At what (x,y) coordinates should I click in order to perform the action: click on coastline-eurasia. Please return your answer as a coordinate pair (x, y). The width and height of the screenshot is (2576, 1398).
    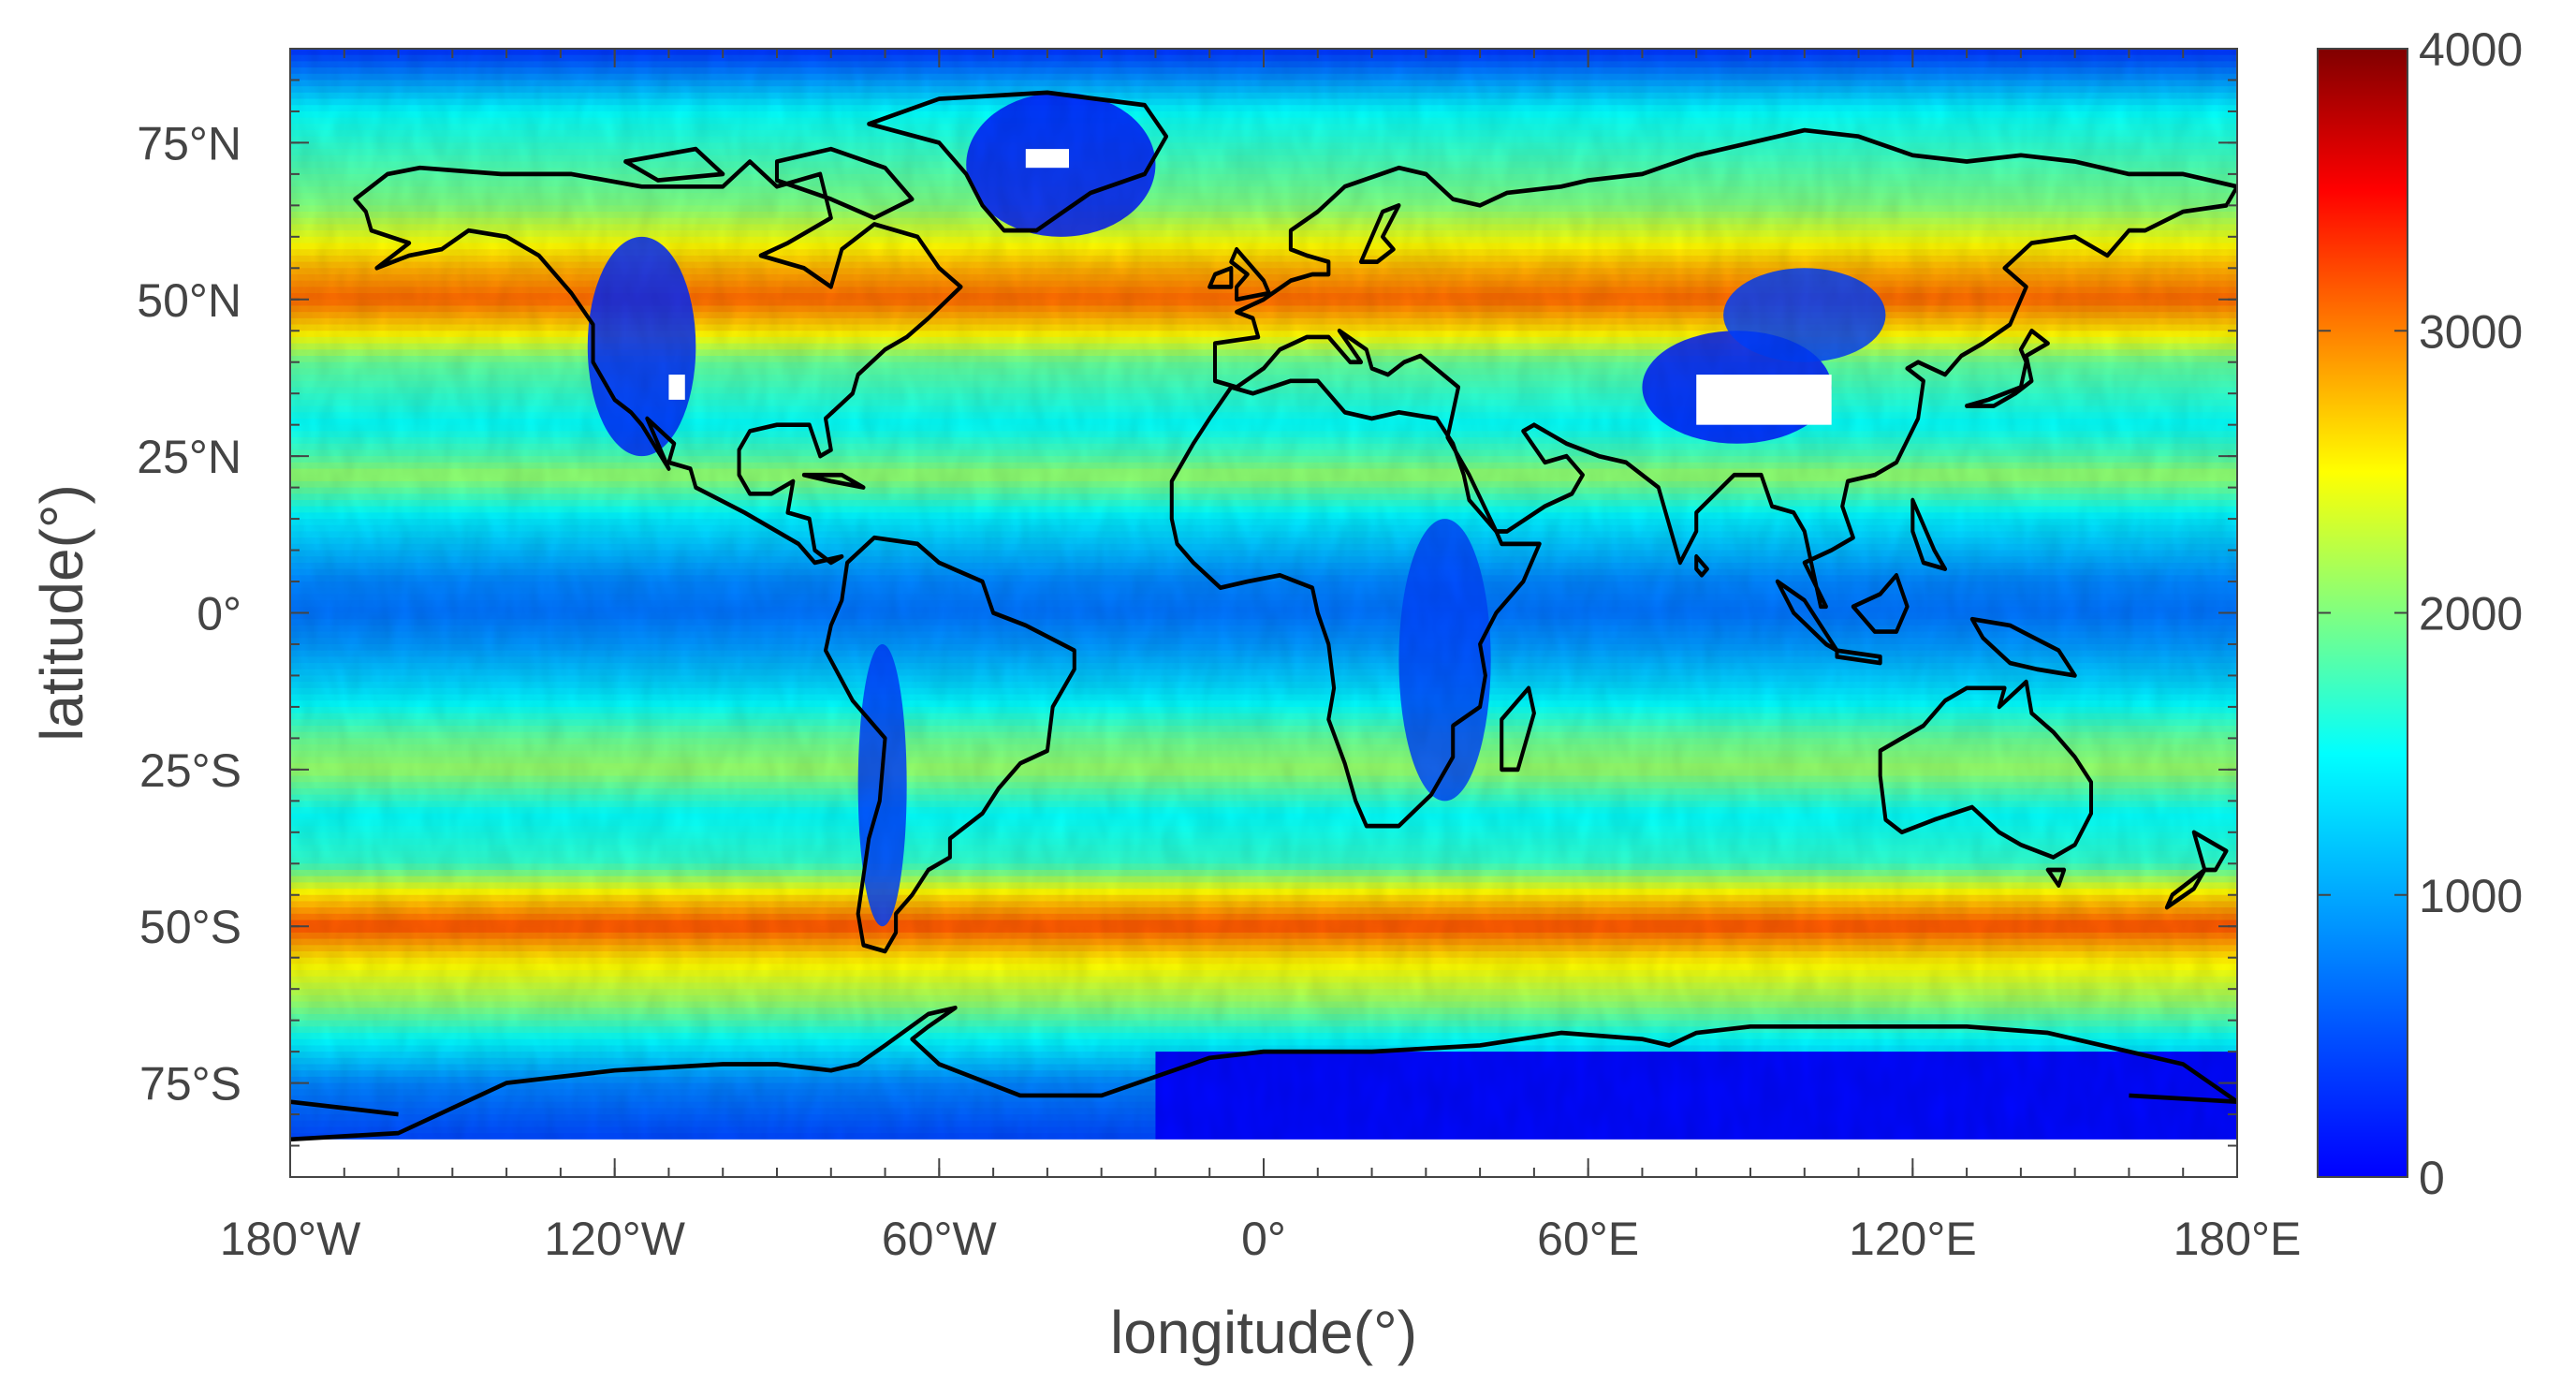
    Looking at the image, I should click on (1725, 369).